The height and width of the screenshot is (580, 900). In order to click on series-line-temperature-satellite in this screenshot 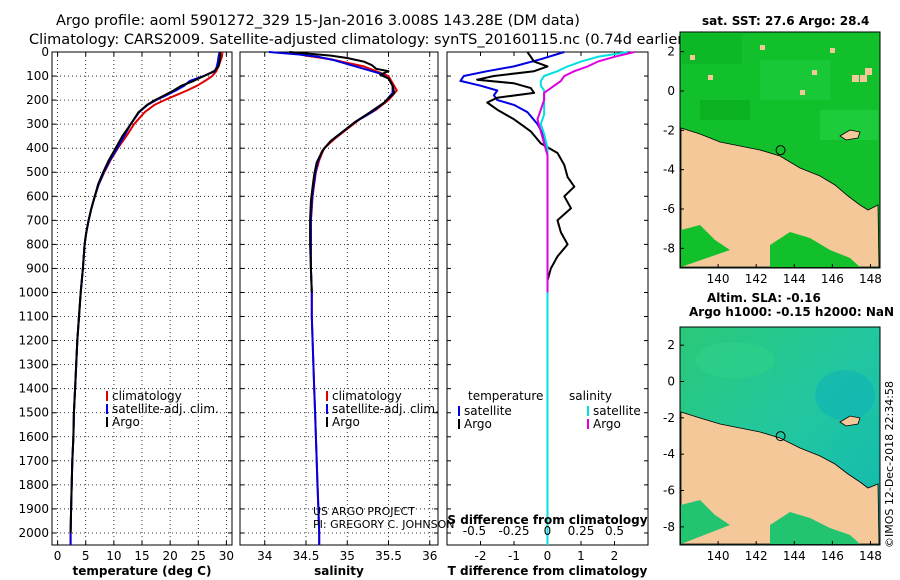, I will do `click(512, 298)`.